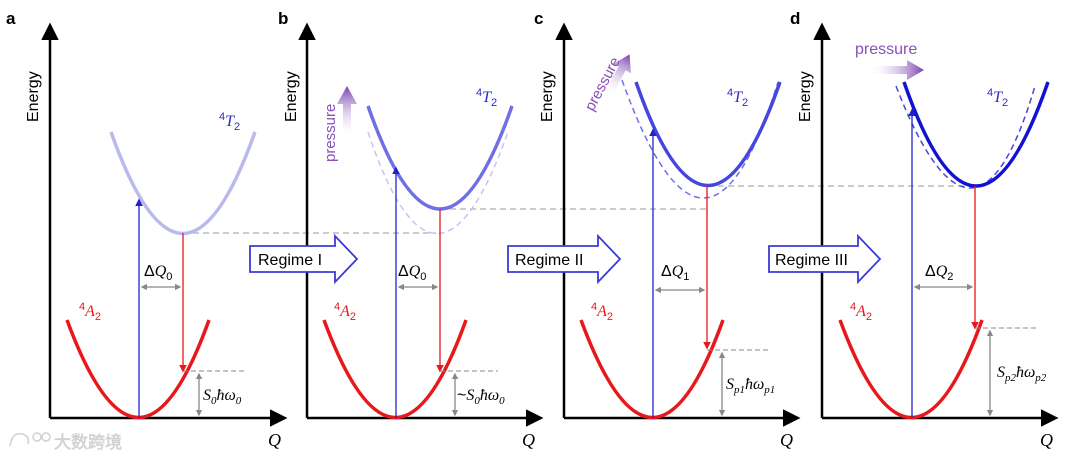 This screenshot has width=1080, height=463. I want to click on delta-q-label: ΔQ2, so click(939, 273).